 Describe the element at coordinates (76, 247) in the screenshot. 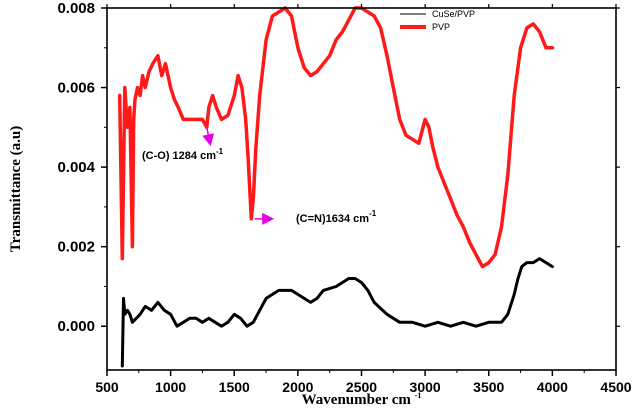

I see `y-tick-label: 0.002` at that location.